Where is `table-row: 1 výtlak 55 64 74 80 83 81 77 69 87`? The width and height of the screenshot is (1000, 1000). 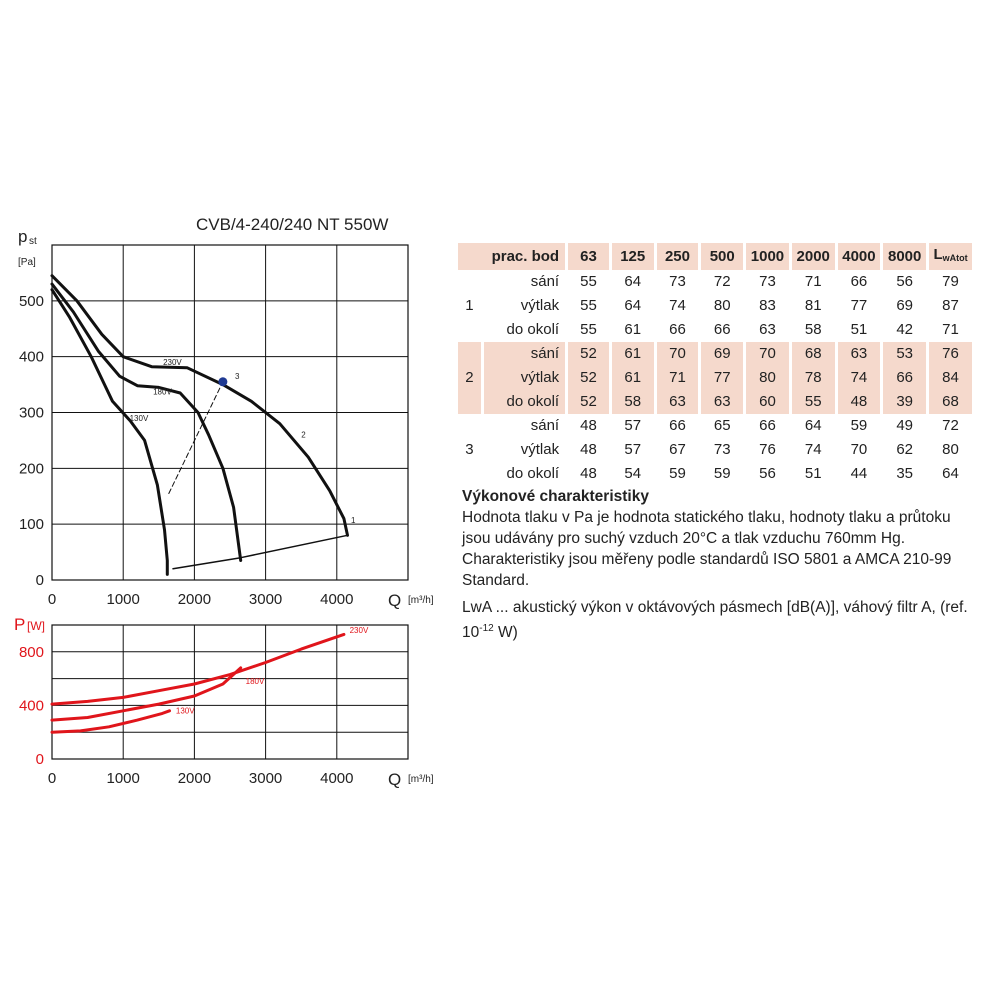
table-row: 1 výtlak 55 64 74 80 83 81 77 69 87 is located at coordinates (715, 306).